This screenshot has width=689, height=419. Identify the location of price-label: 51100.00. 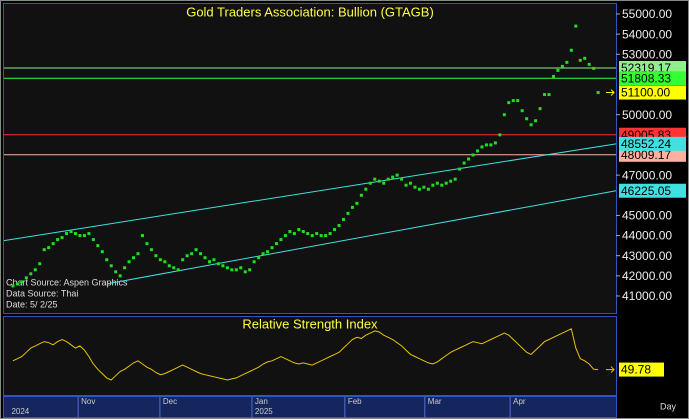
(645, 93).